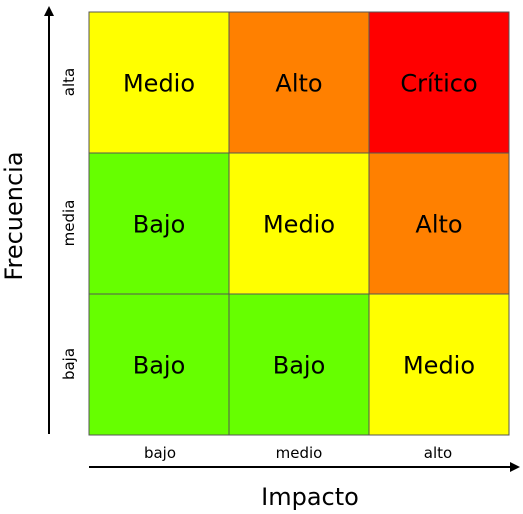 The height and width of the screenshot is (514, 523). I want to click on matrix-cell-r1-c2, so click(439, 223).